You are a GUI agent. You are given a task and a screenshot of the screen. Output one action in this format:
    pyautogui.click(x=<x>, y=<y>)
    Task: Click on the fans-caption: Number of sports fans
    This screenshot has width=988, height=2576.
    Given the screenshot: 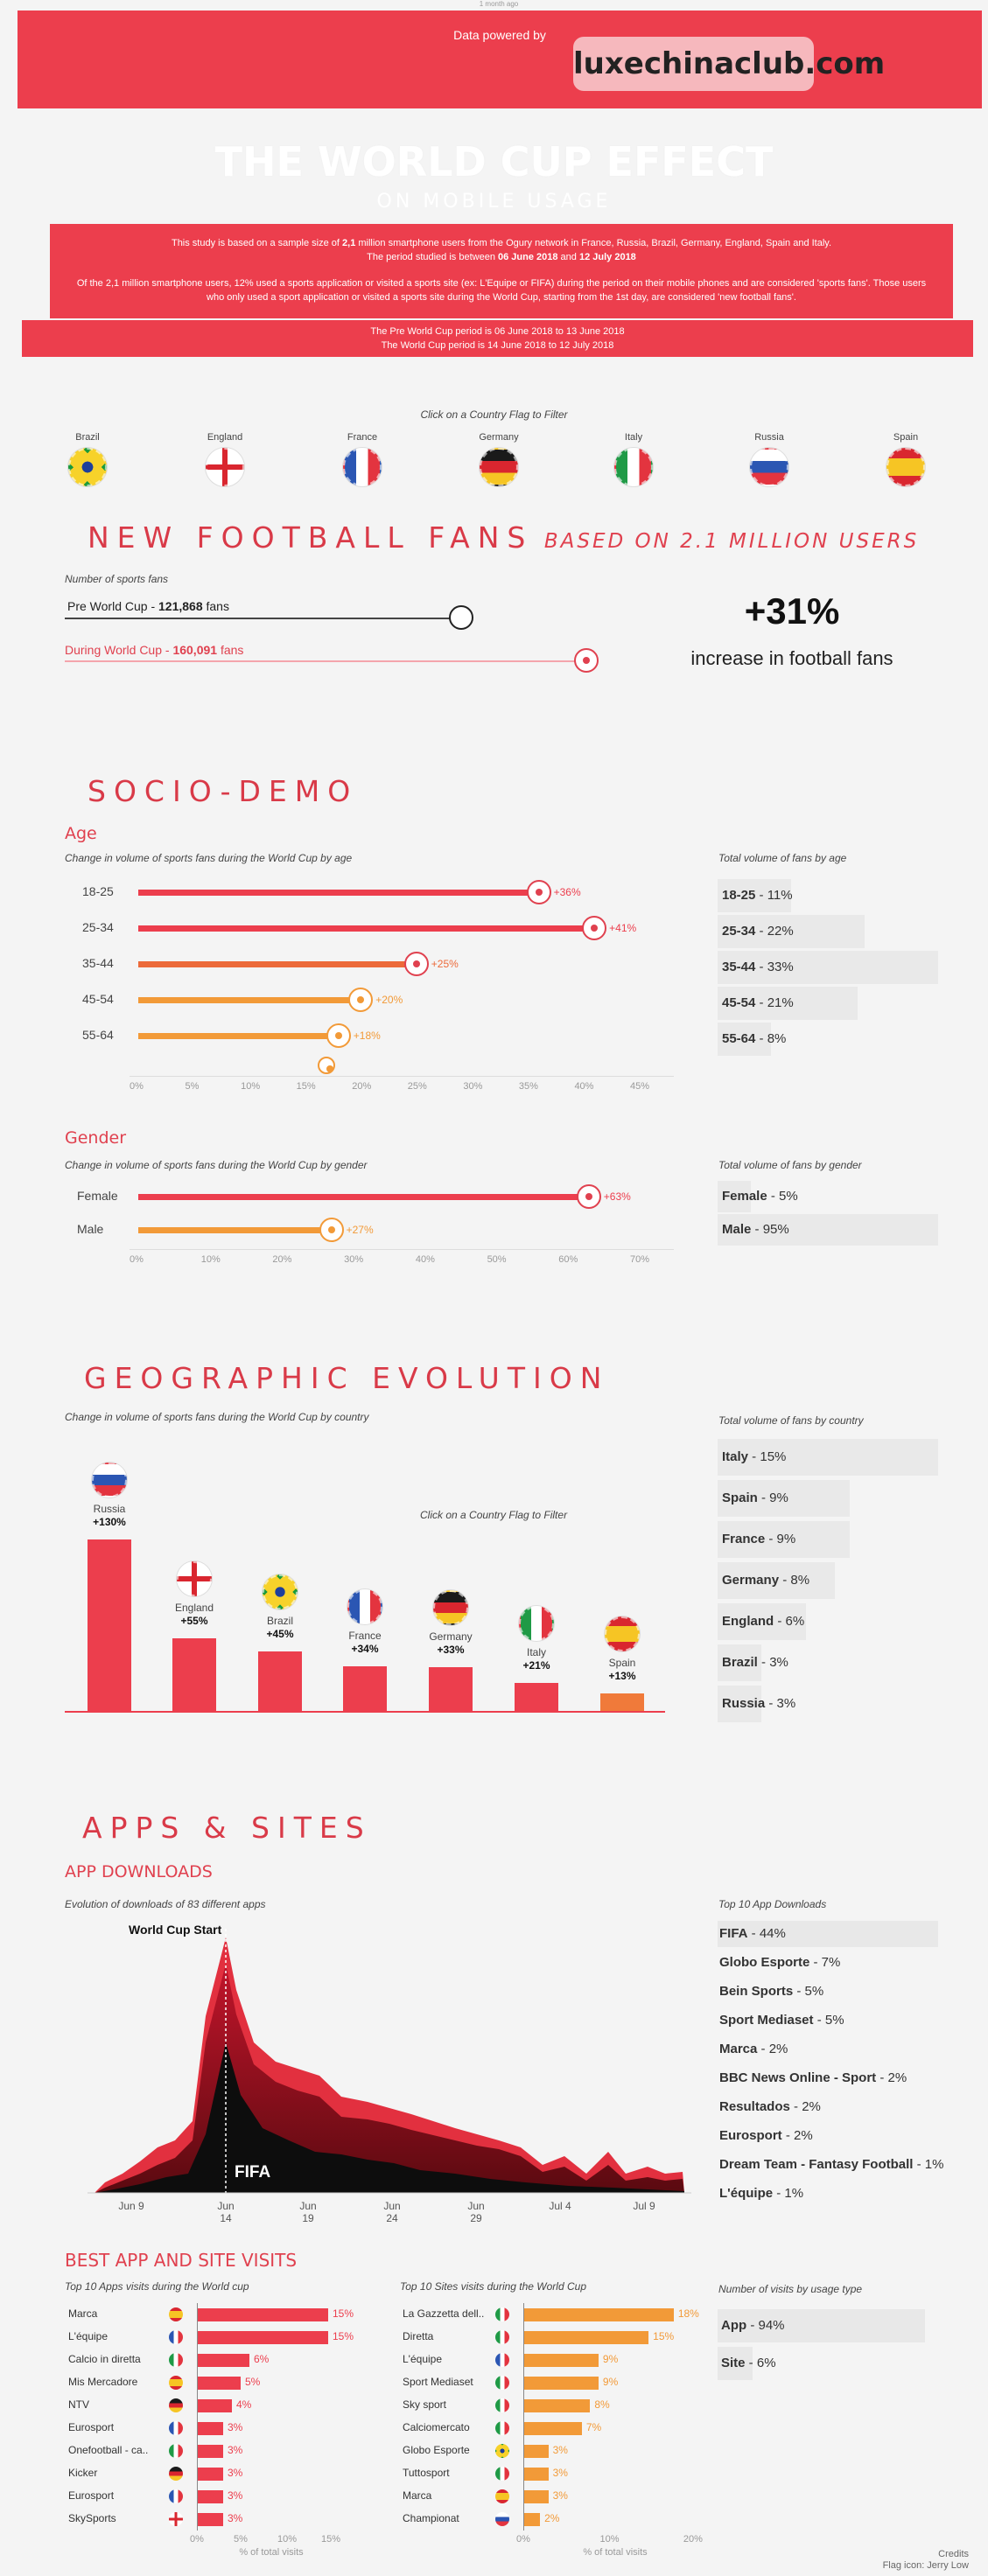 What is the action you would take?
    pyautogui.click(x=117, y=579)
    